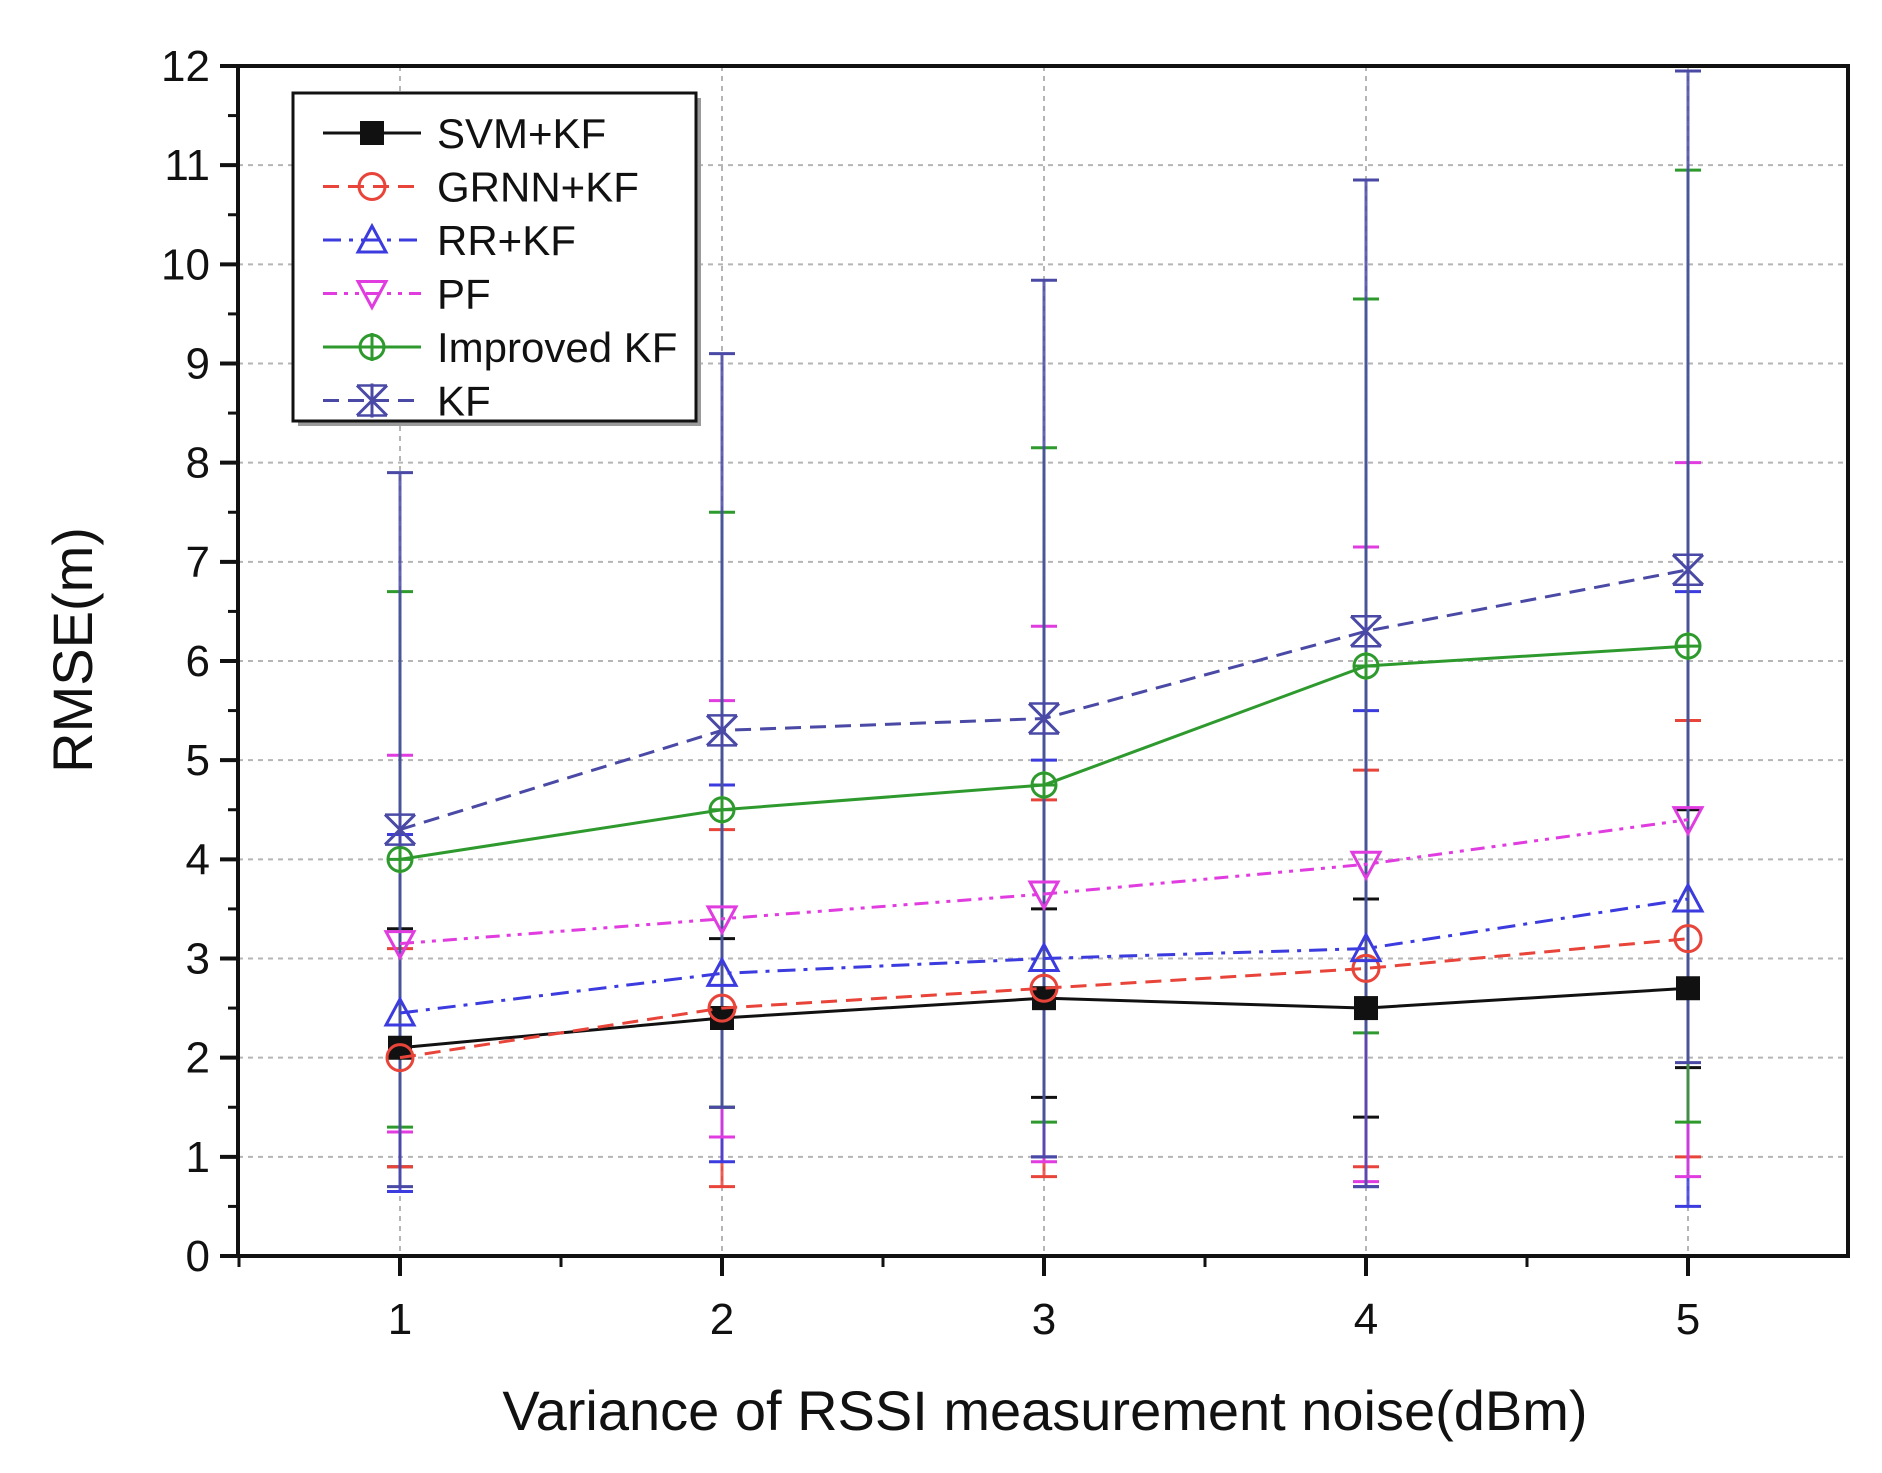 The width and height of the screenshot is (1882, 1473). What do you see at coordinates (1044, 1319) in the screenshot?
I see `x-tick-label: 3` at bounding box center [1044, 1319].